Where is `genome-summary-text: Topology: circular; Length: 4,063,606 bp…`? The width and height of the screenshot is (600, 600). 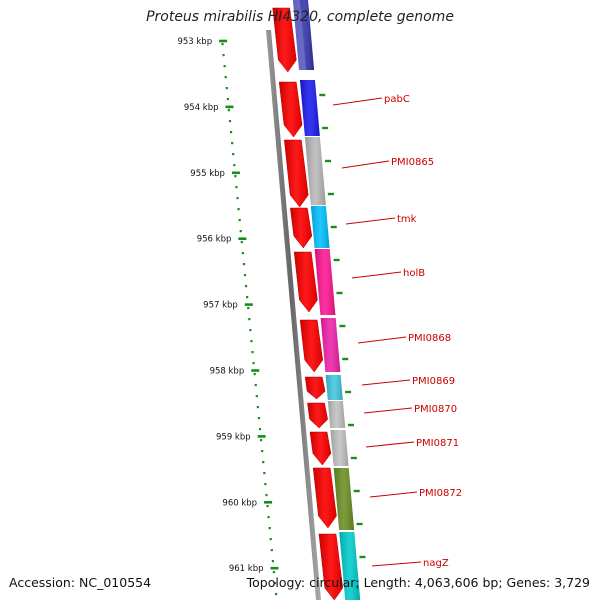 genome-summary-text: Topology: circular; Length: 4,063,606 bp… is located at coordinates (418, 582).